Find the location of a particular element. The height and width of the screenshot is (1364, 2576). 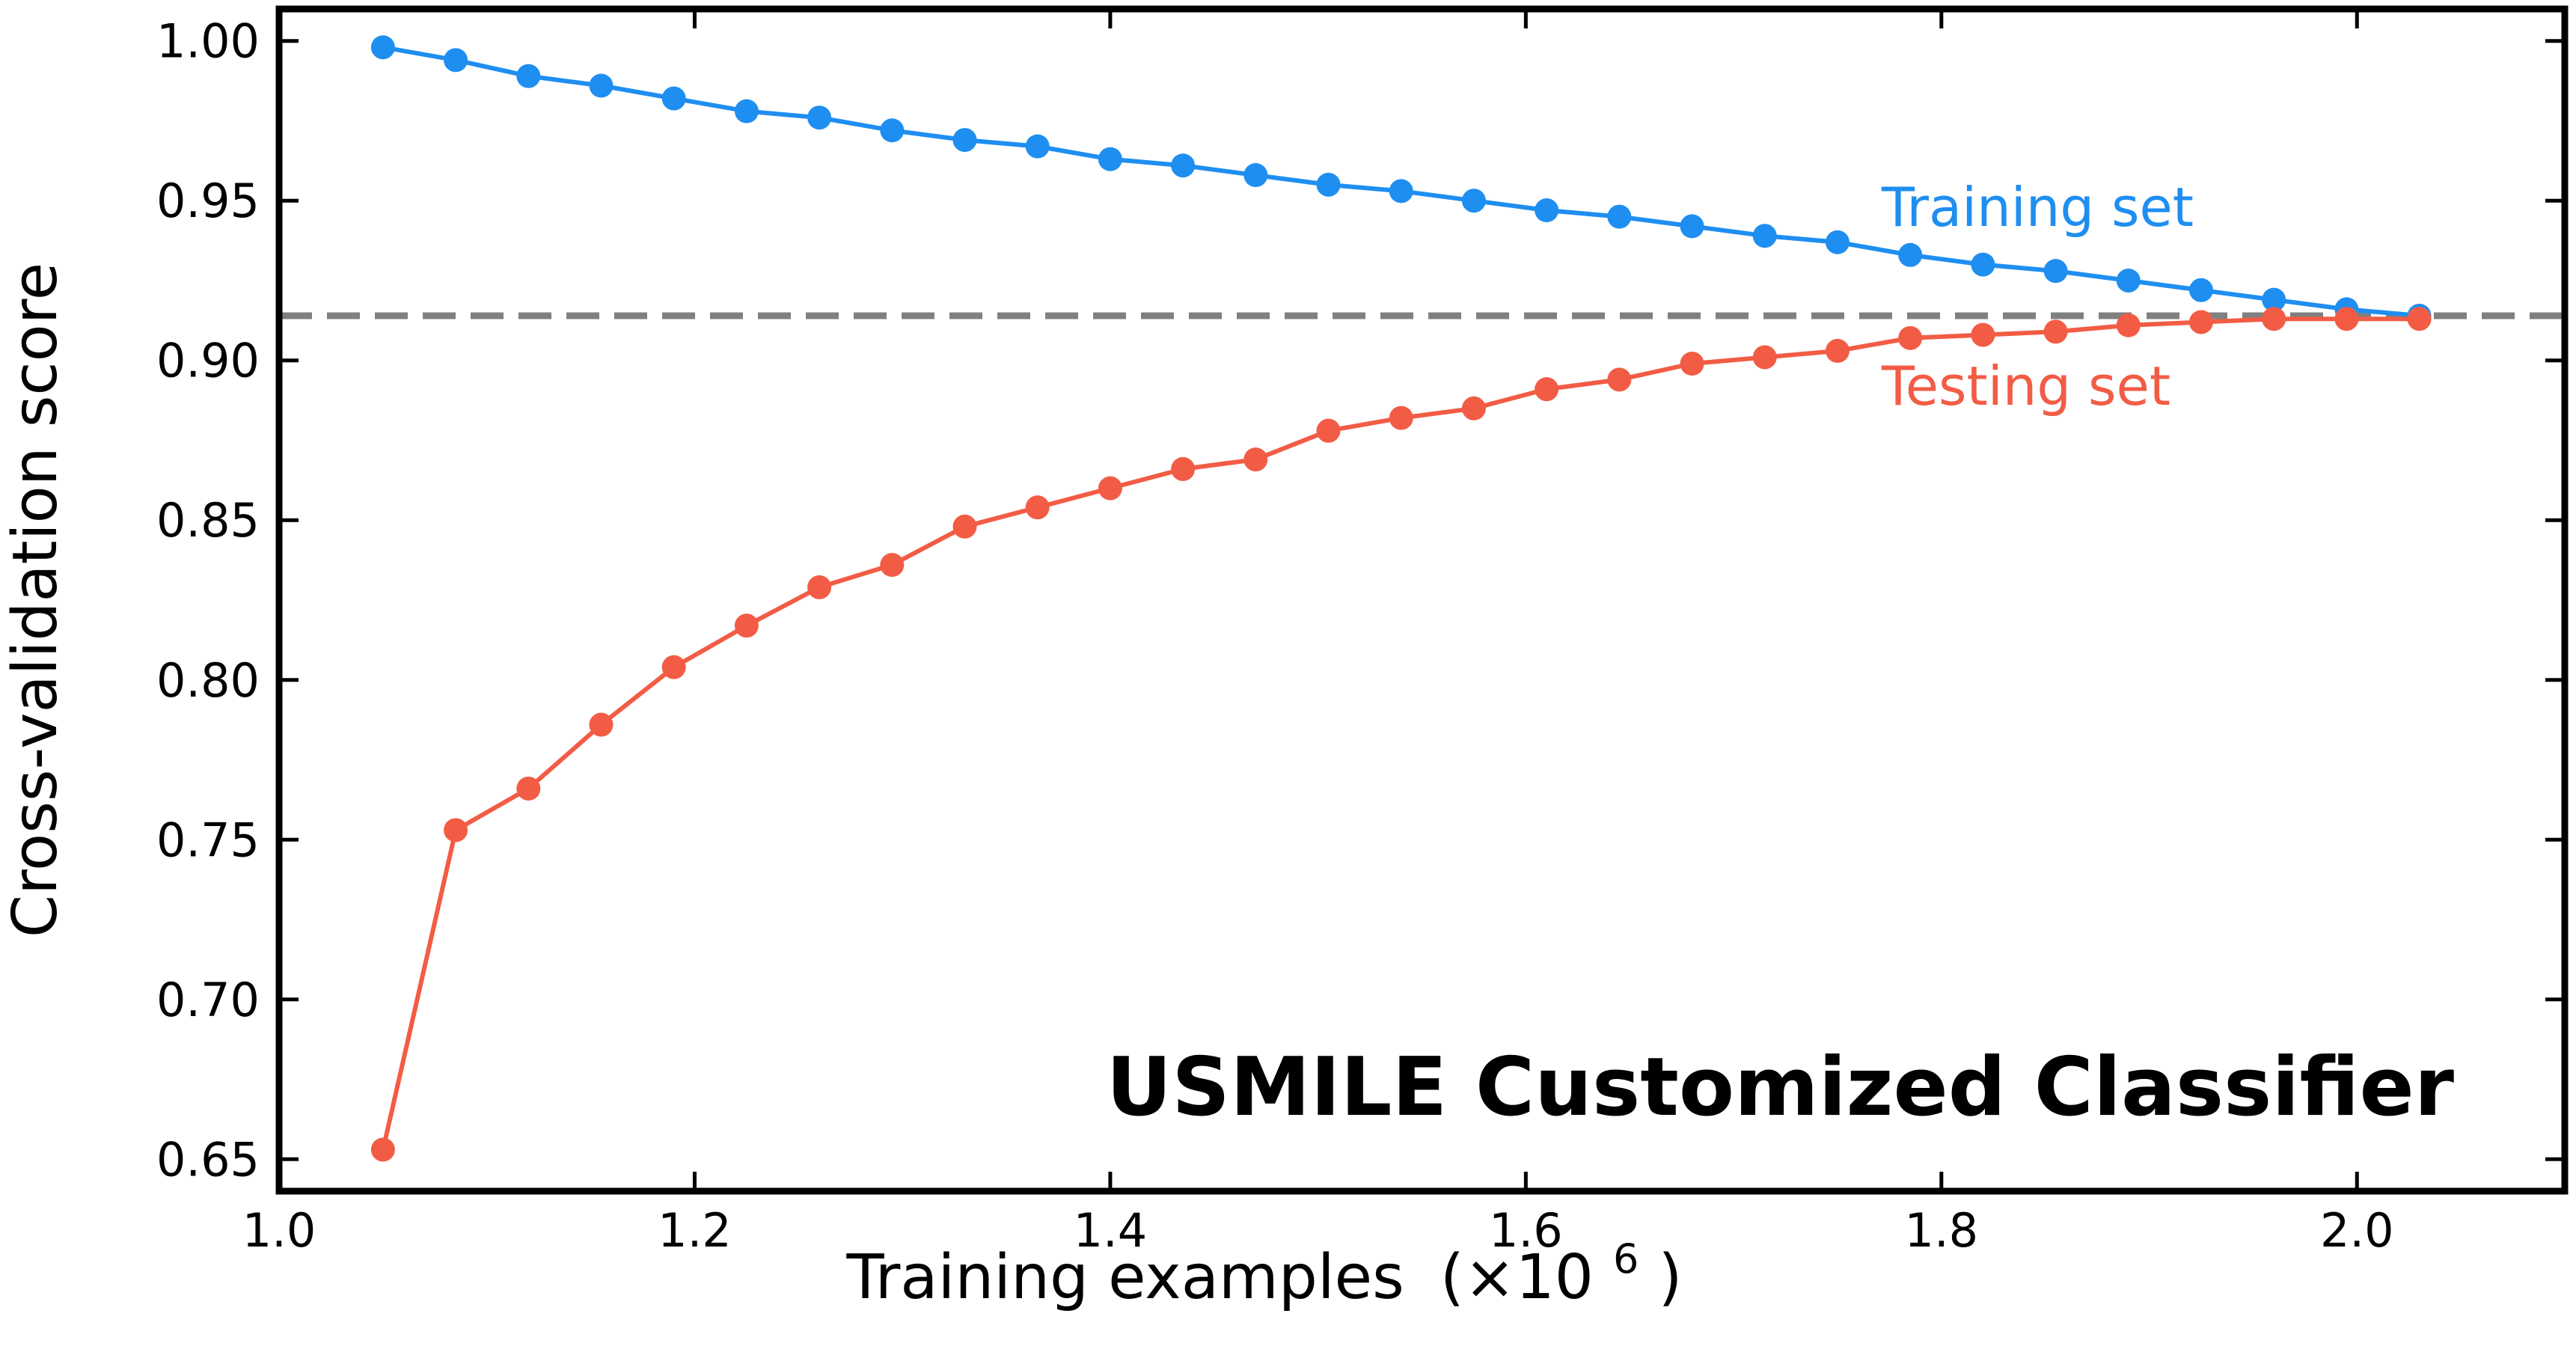

y-axis-title: Cross-validation score is located at coordinates (35, 600).